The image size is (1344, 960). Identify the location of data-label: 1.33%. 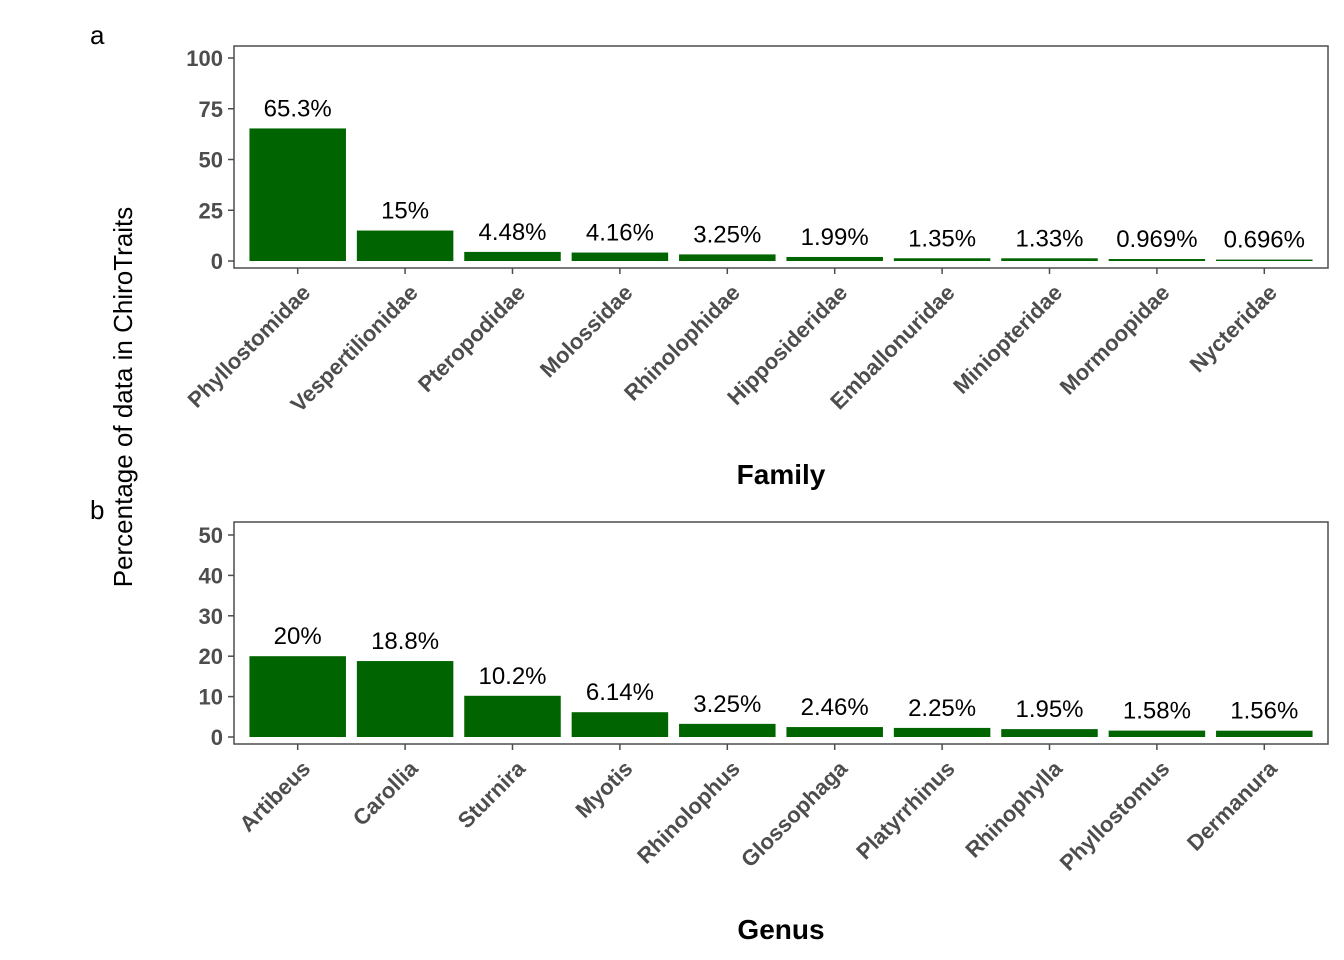
(1049, 238).